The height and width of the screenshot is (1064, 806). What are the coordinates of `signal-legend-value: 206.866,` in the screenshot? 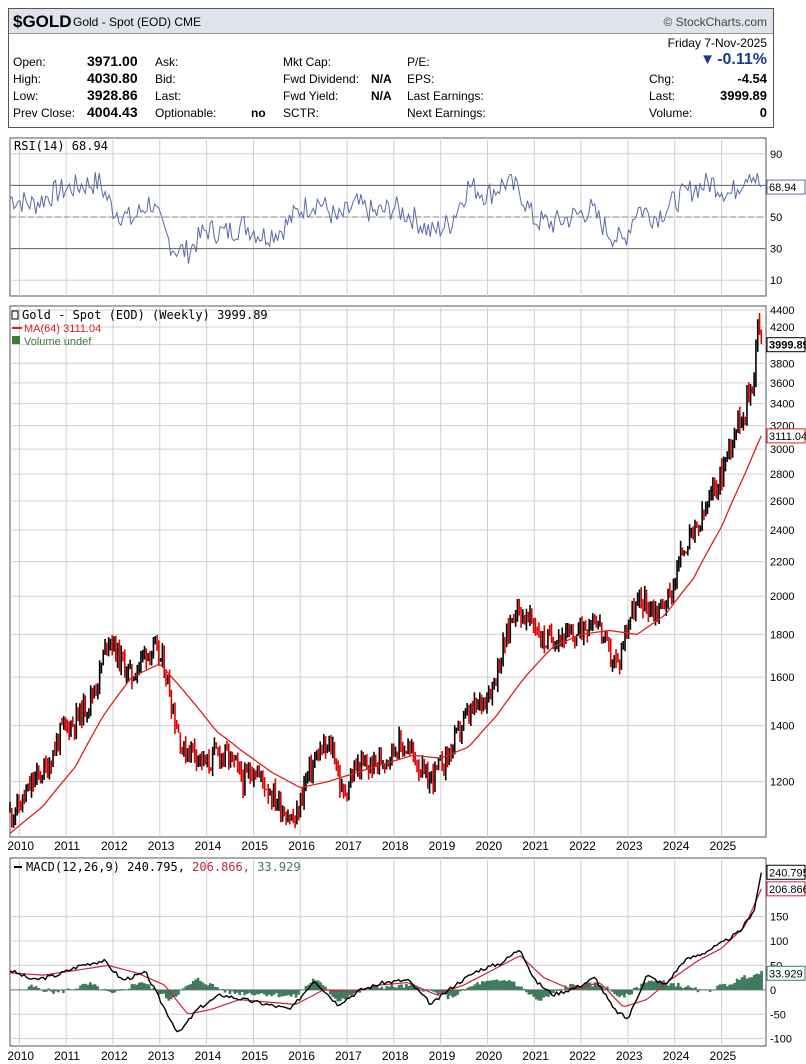 It's located at (224, 867).